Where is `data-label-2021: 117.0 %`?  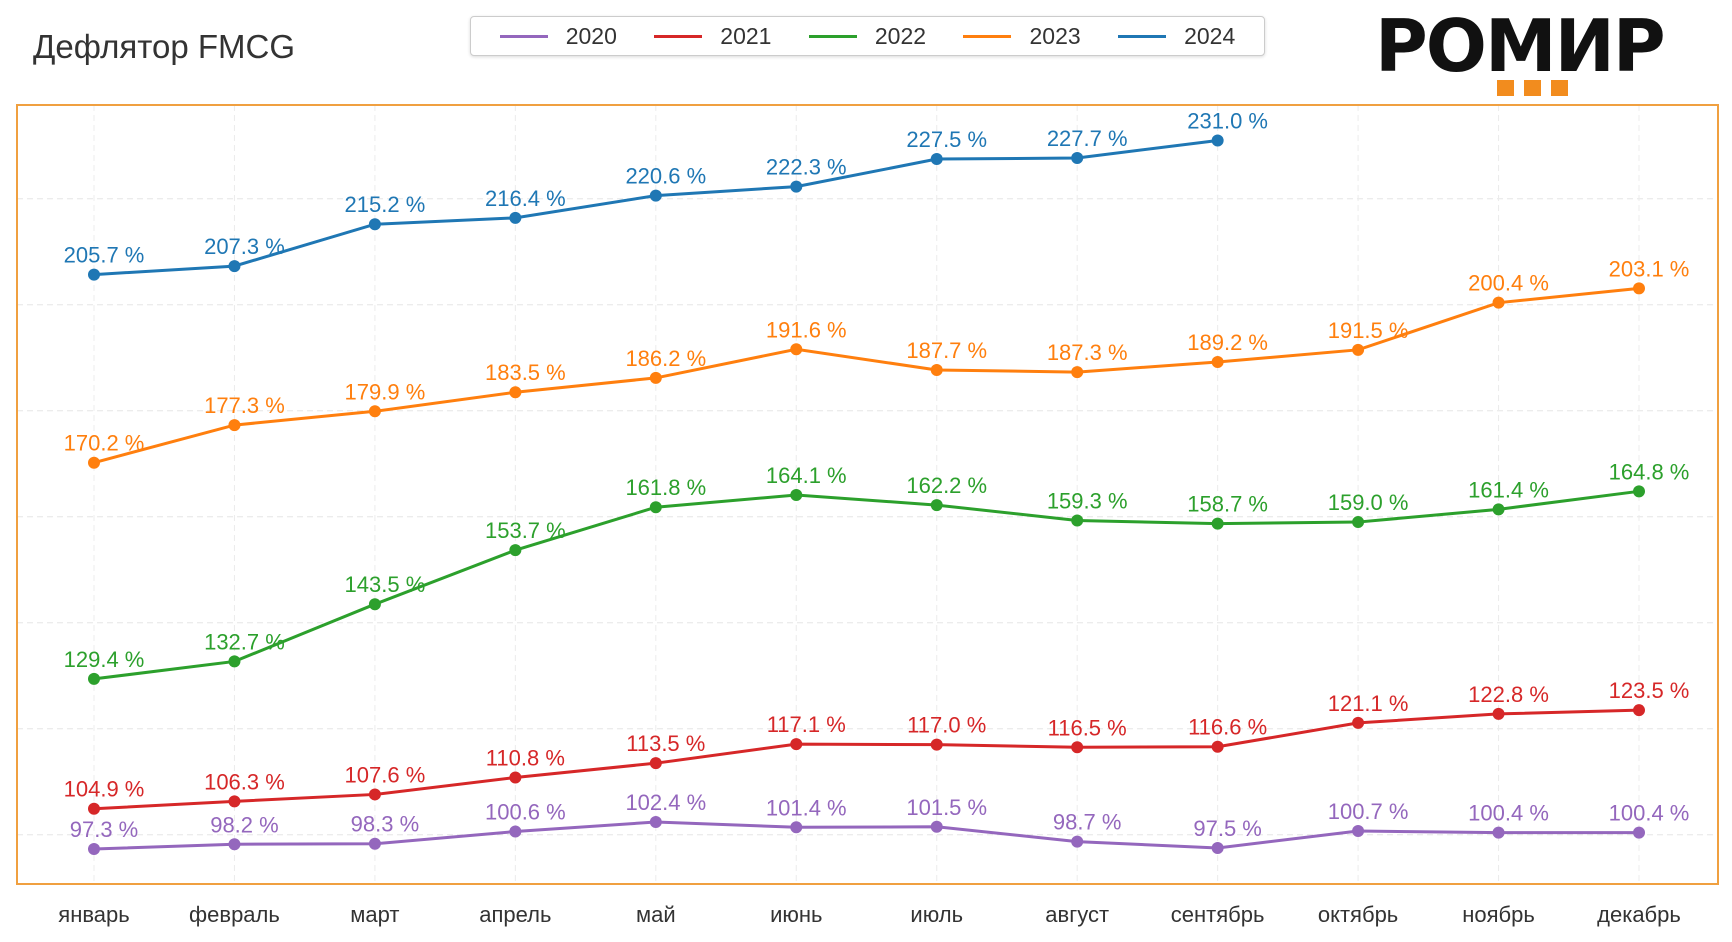
data-label-2021: 117.0 % is located at coordinates (946, 725).